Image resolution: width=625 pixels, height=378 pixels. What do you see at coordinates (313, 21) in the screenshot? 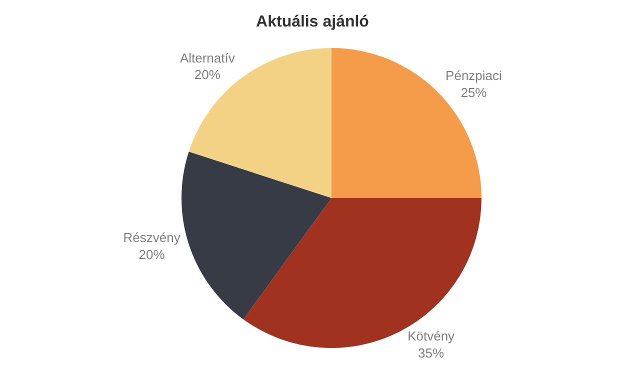
I see `chart-title: Aktuális ajánló` at bounding box center [313, 21].